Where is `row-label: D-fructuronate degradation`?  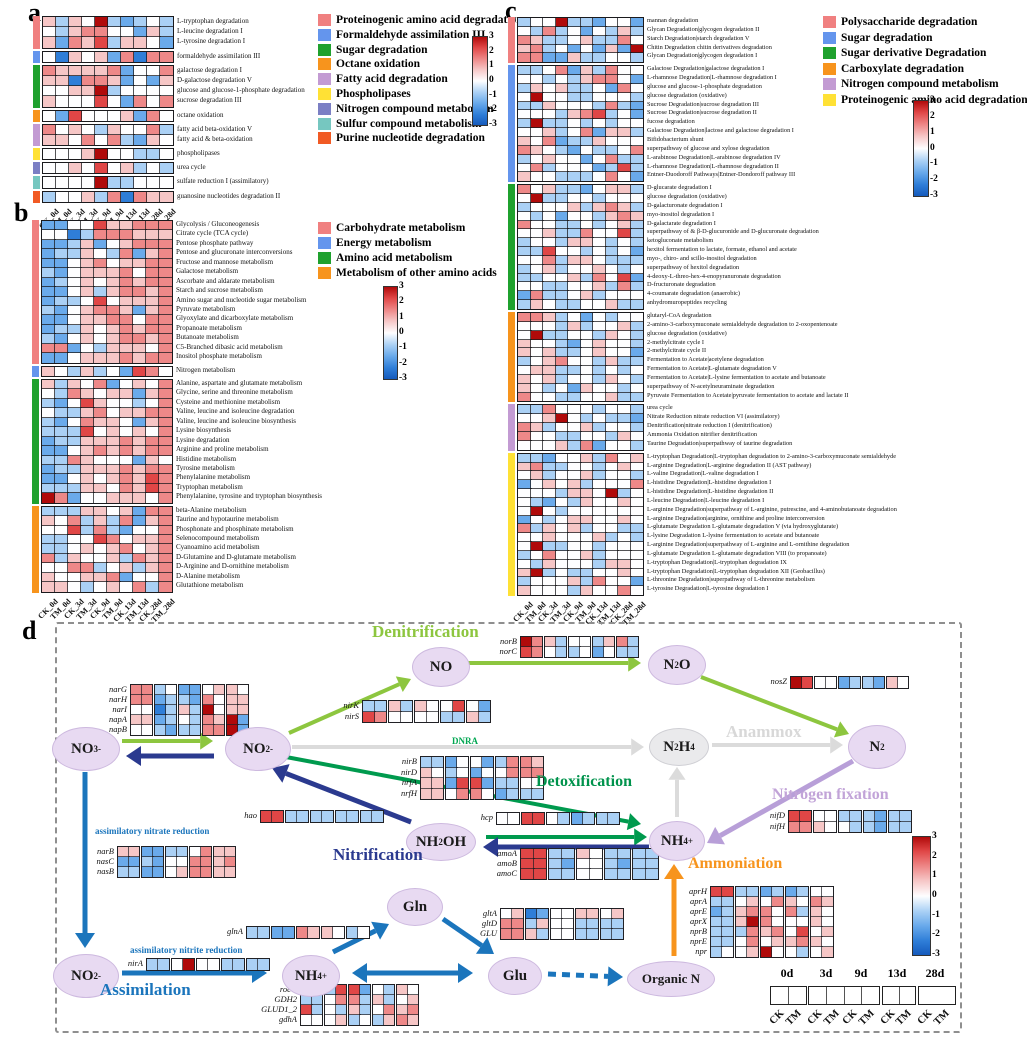
row-label: D-fructuronate degradation is located at coordinates (681, 285).